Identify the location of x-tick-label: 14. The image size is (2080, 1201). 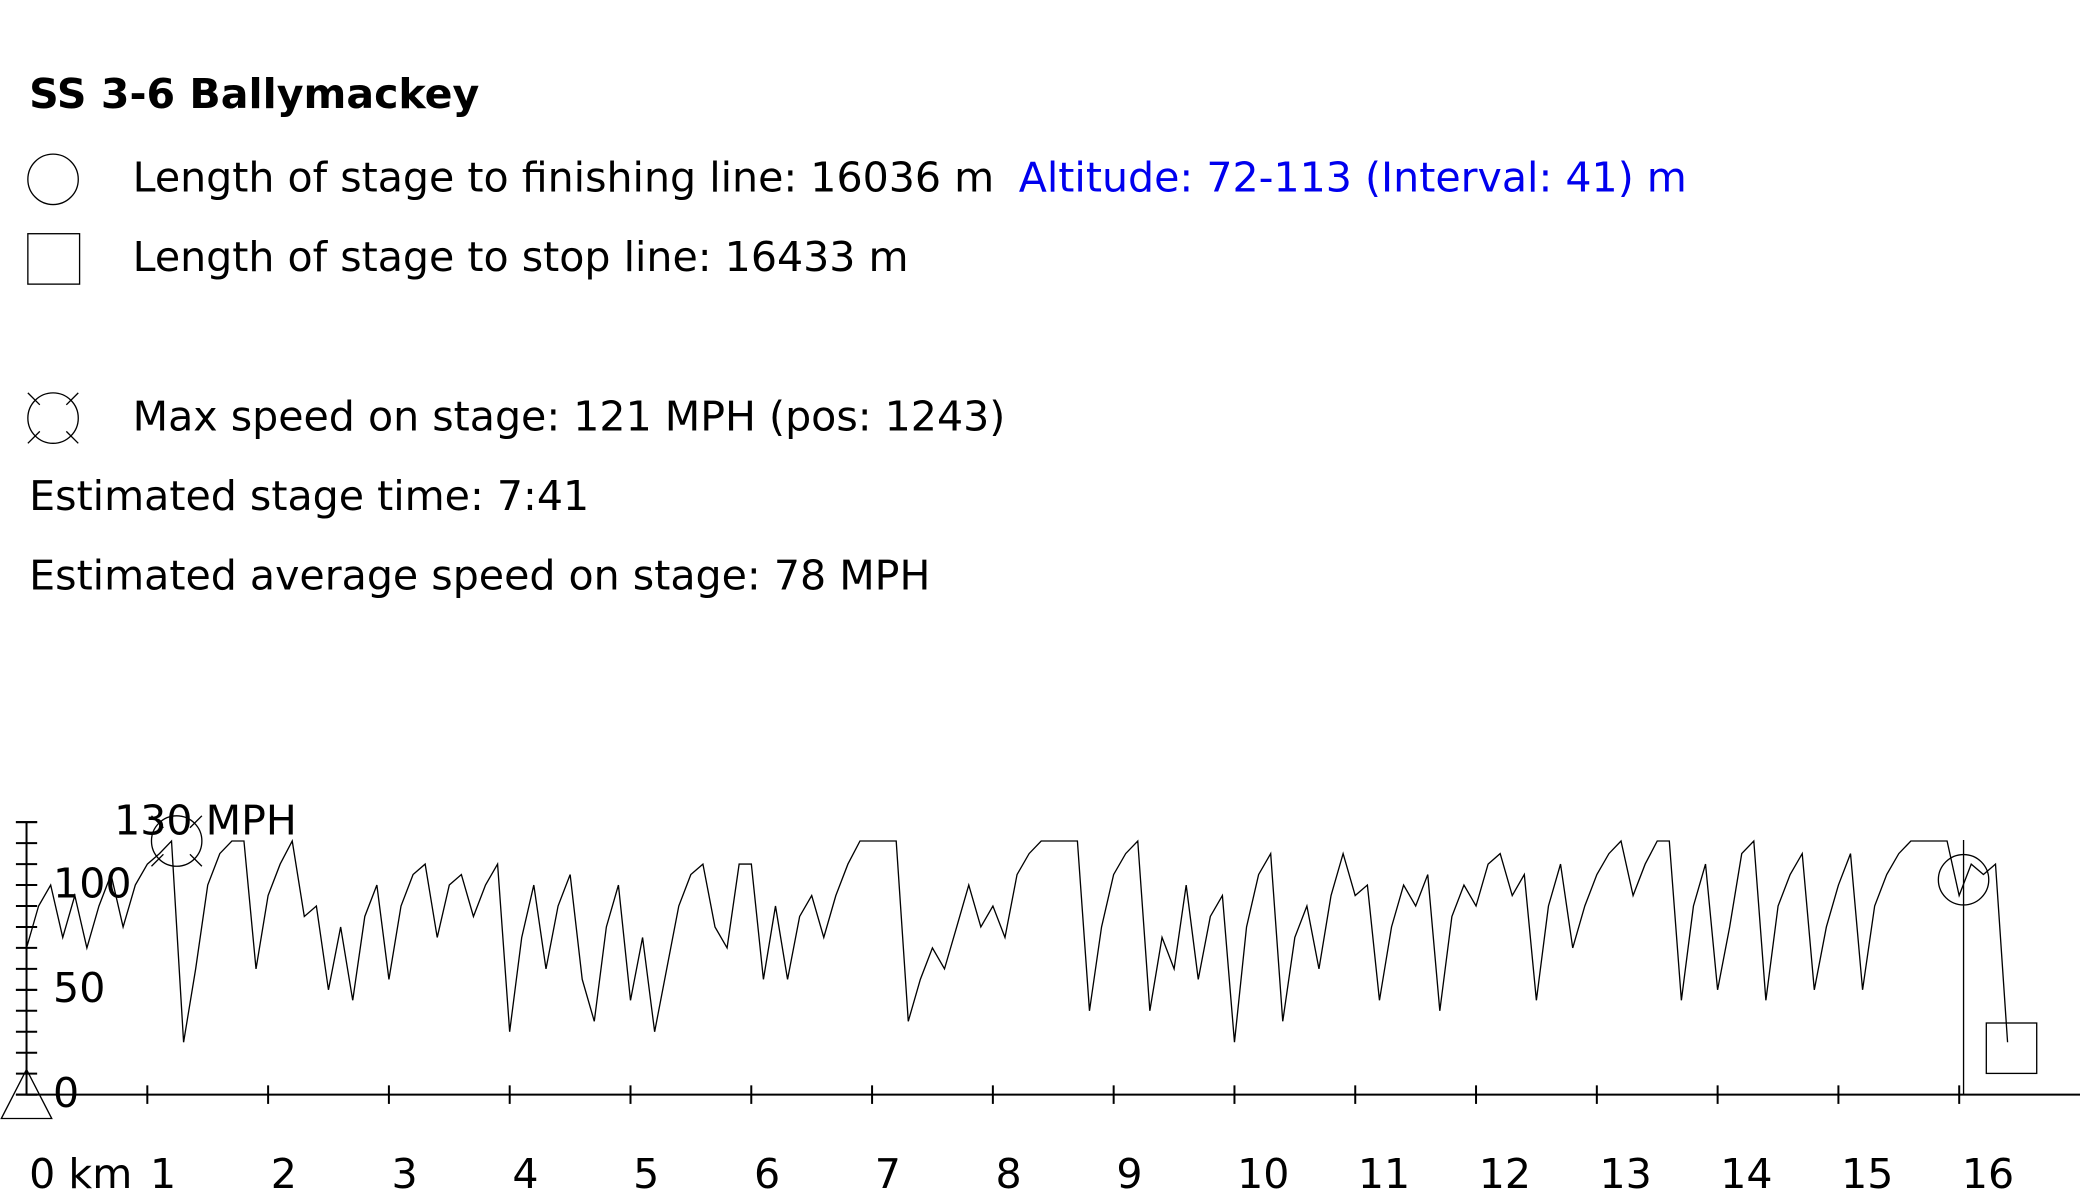
(1746, 1174).